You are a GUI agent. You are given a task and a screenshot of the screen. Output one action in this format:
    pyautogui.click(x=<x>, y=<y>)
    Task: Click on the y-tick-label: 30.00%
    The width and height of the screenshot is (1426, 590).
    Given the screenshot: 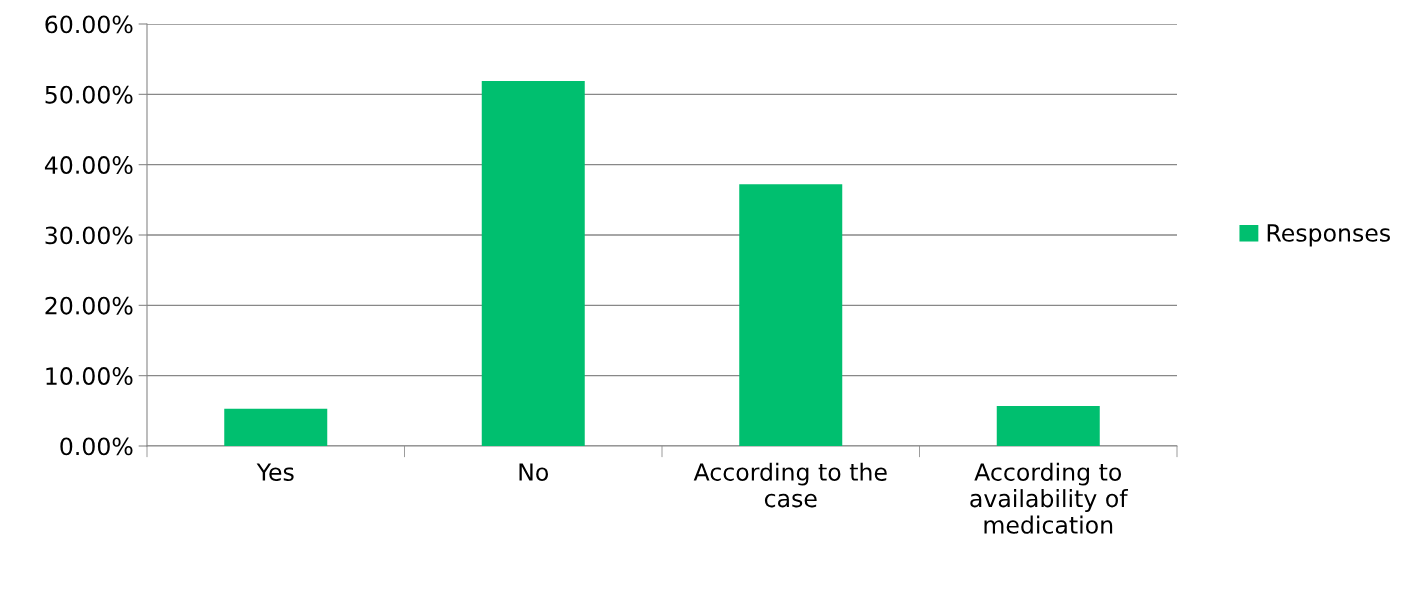 What is the action you would take?
    pyautogui.click(x=89, y=235)
    